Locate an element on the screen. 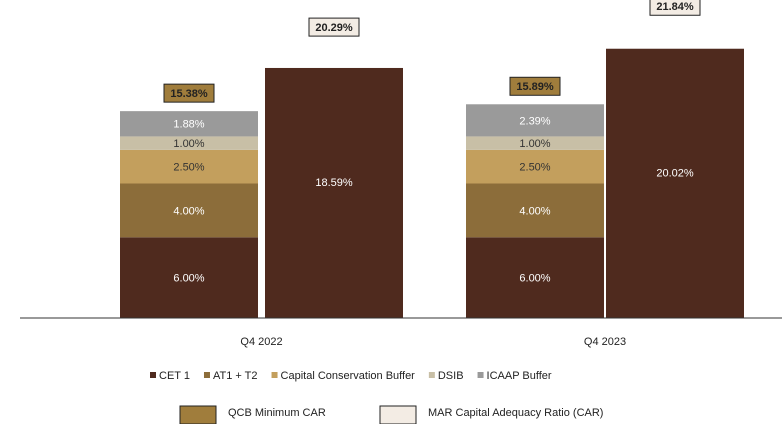  car-label: 20.02% is located at coordinates (675, 173).